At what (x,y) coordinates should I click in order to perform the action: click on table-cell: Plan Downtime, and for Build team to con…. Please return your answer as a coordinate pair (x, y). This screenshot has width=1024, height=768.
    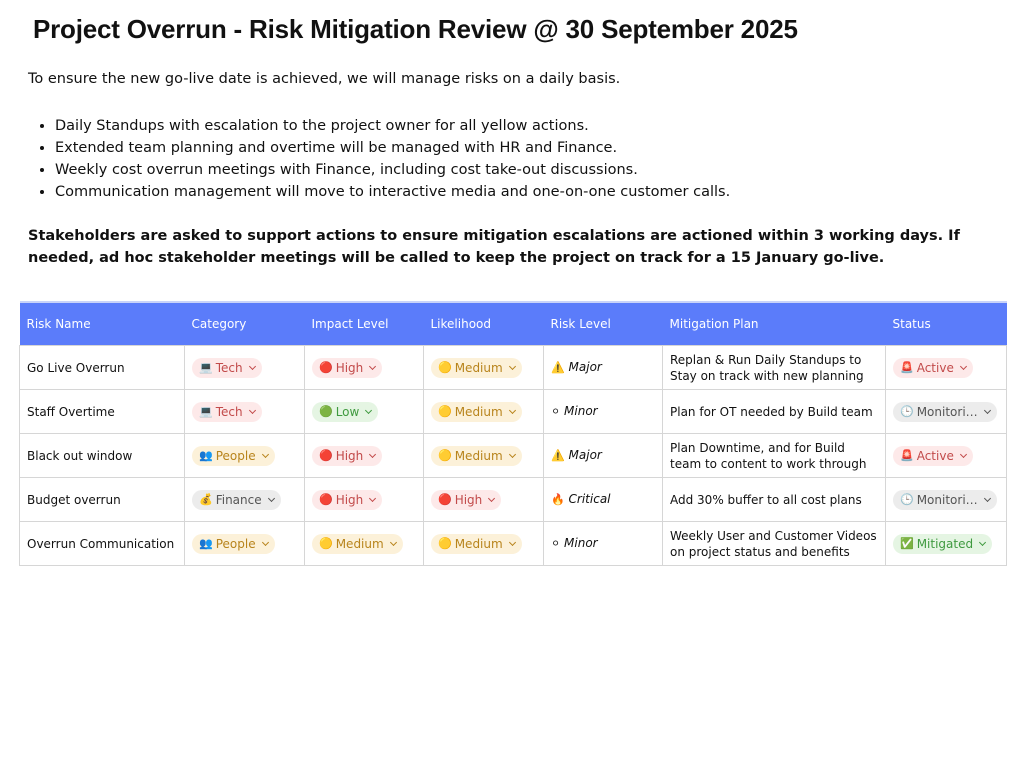
    Looking at the image, I should click on (774, 455).